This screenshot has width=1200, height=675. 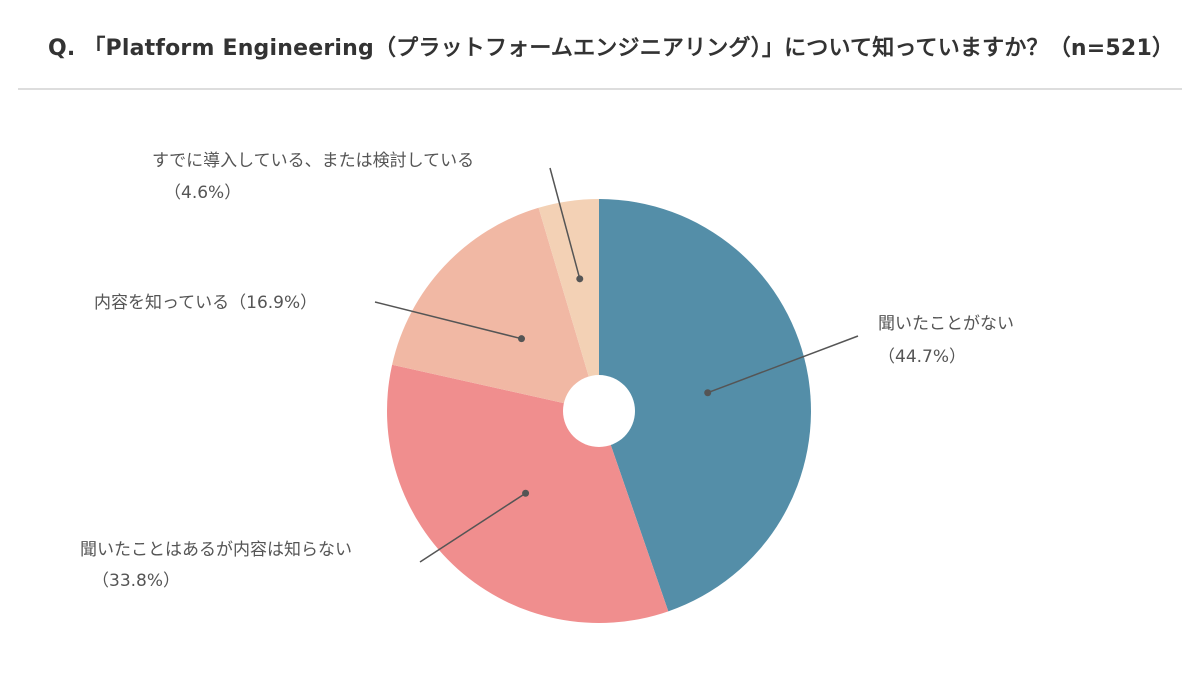 What do you see at coordinates (599, 411) in the screenshot?
I see `pie-center-hole` at bounding box center [599, 411].